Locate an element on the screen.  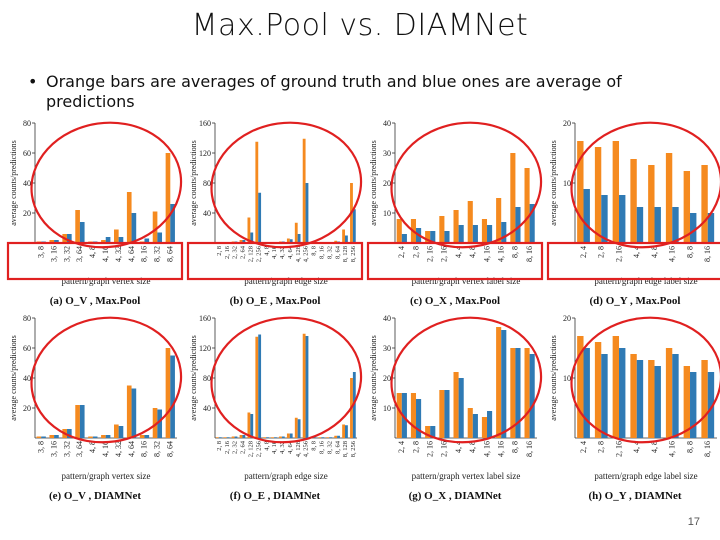
slide-title: Max.Pool vs. DIAMNet is located at coordinates (360, 25).